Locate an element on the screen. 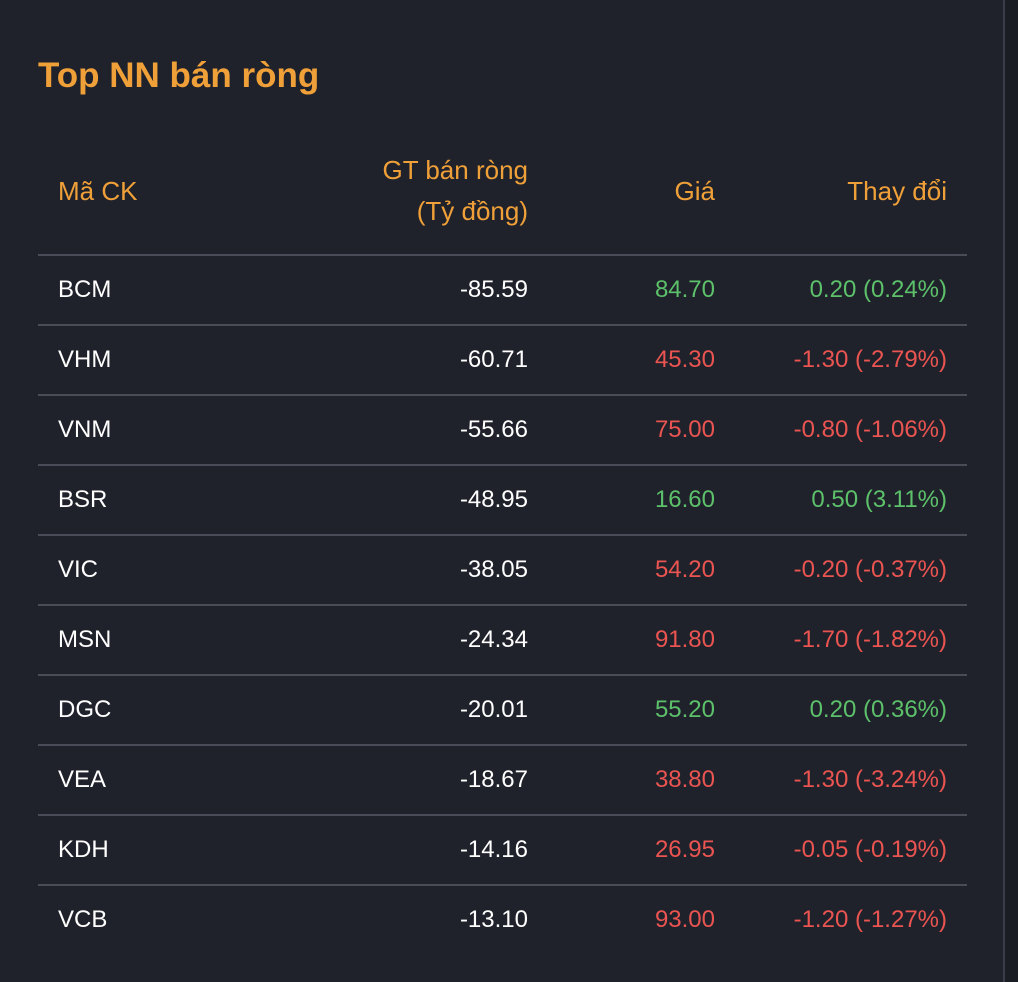 This screenshot has width=1018, height=982. net-sell-value: -20.01 is located at coordinates (493, 709).